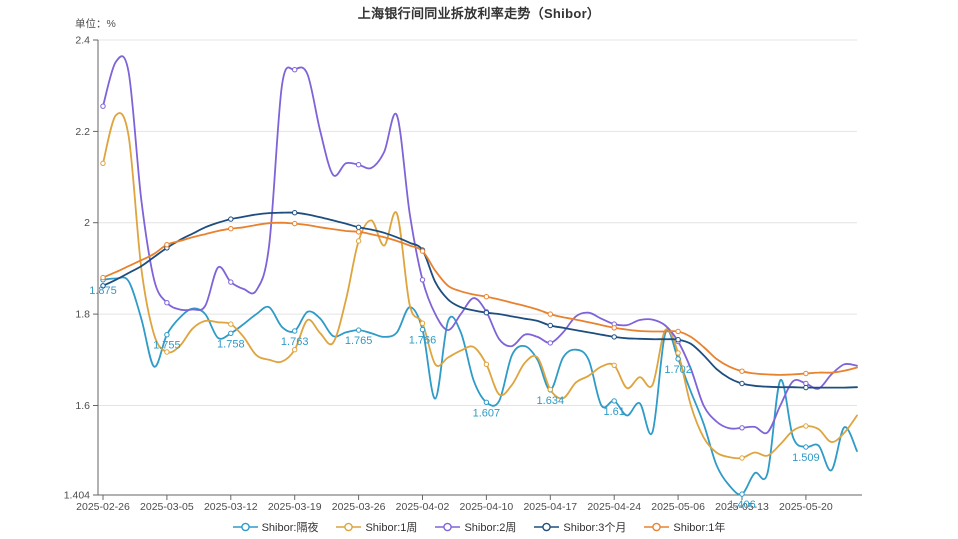  What do you see at coordinates (490, 528) in the screenshot?
I see `legend-item-label: Shibor:2周` at bounding box center [490, 528].